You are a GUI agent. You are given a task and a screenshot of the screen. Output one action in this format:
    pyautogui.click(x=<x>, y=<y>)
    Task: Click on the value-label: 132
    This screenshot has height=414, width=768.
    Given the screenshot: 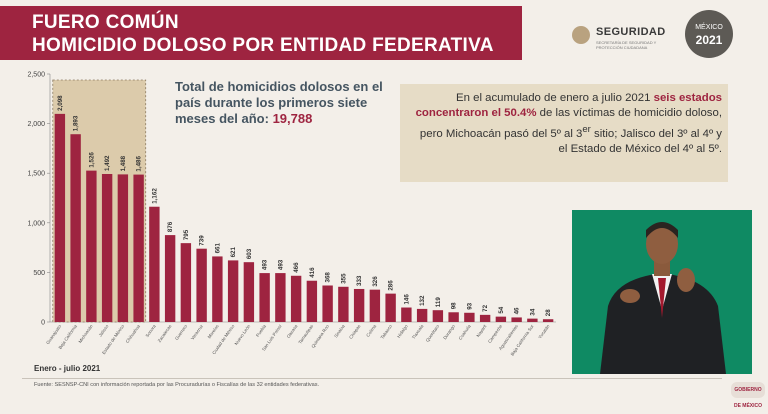 What is the action you would take?
    pyautogui.click(x=422, y=300)
    